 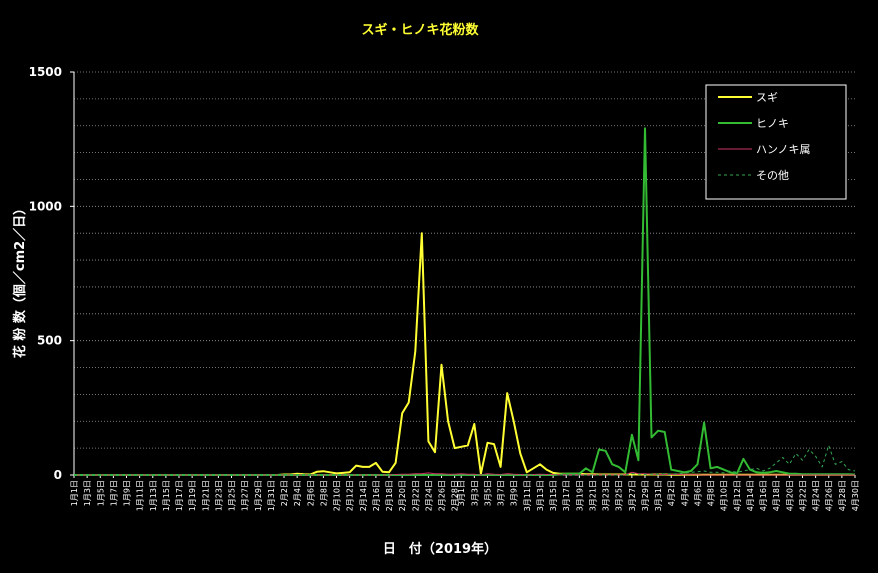 What do you see at coordinates (74, 493) in the screenshot?
I see `x-tick-label: 1月1日` at bounding box center [74, 493].